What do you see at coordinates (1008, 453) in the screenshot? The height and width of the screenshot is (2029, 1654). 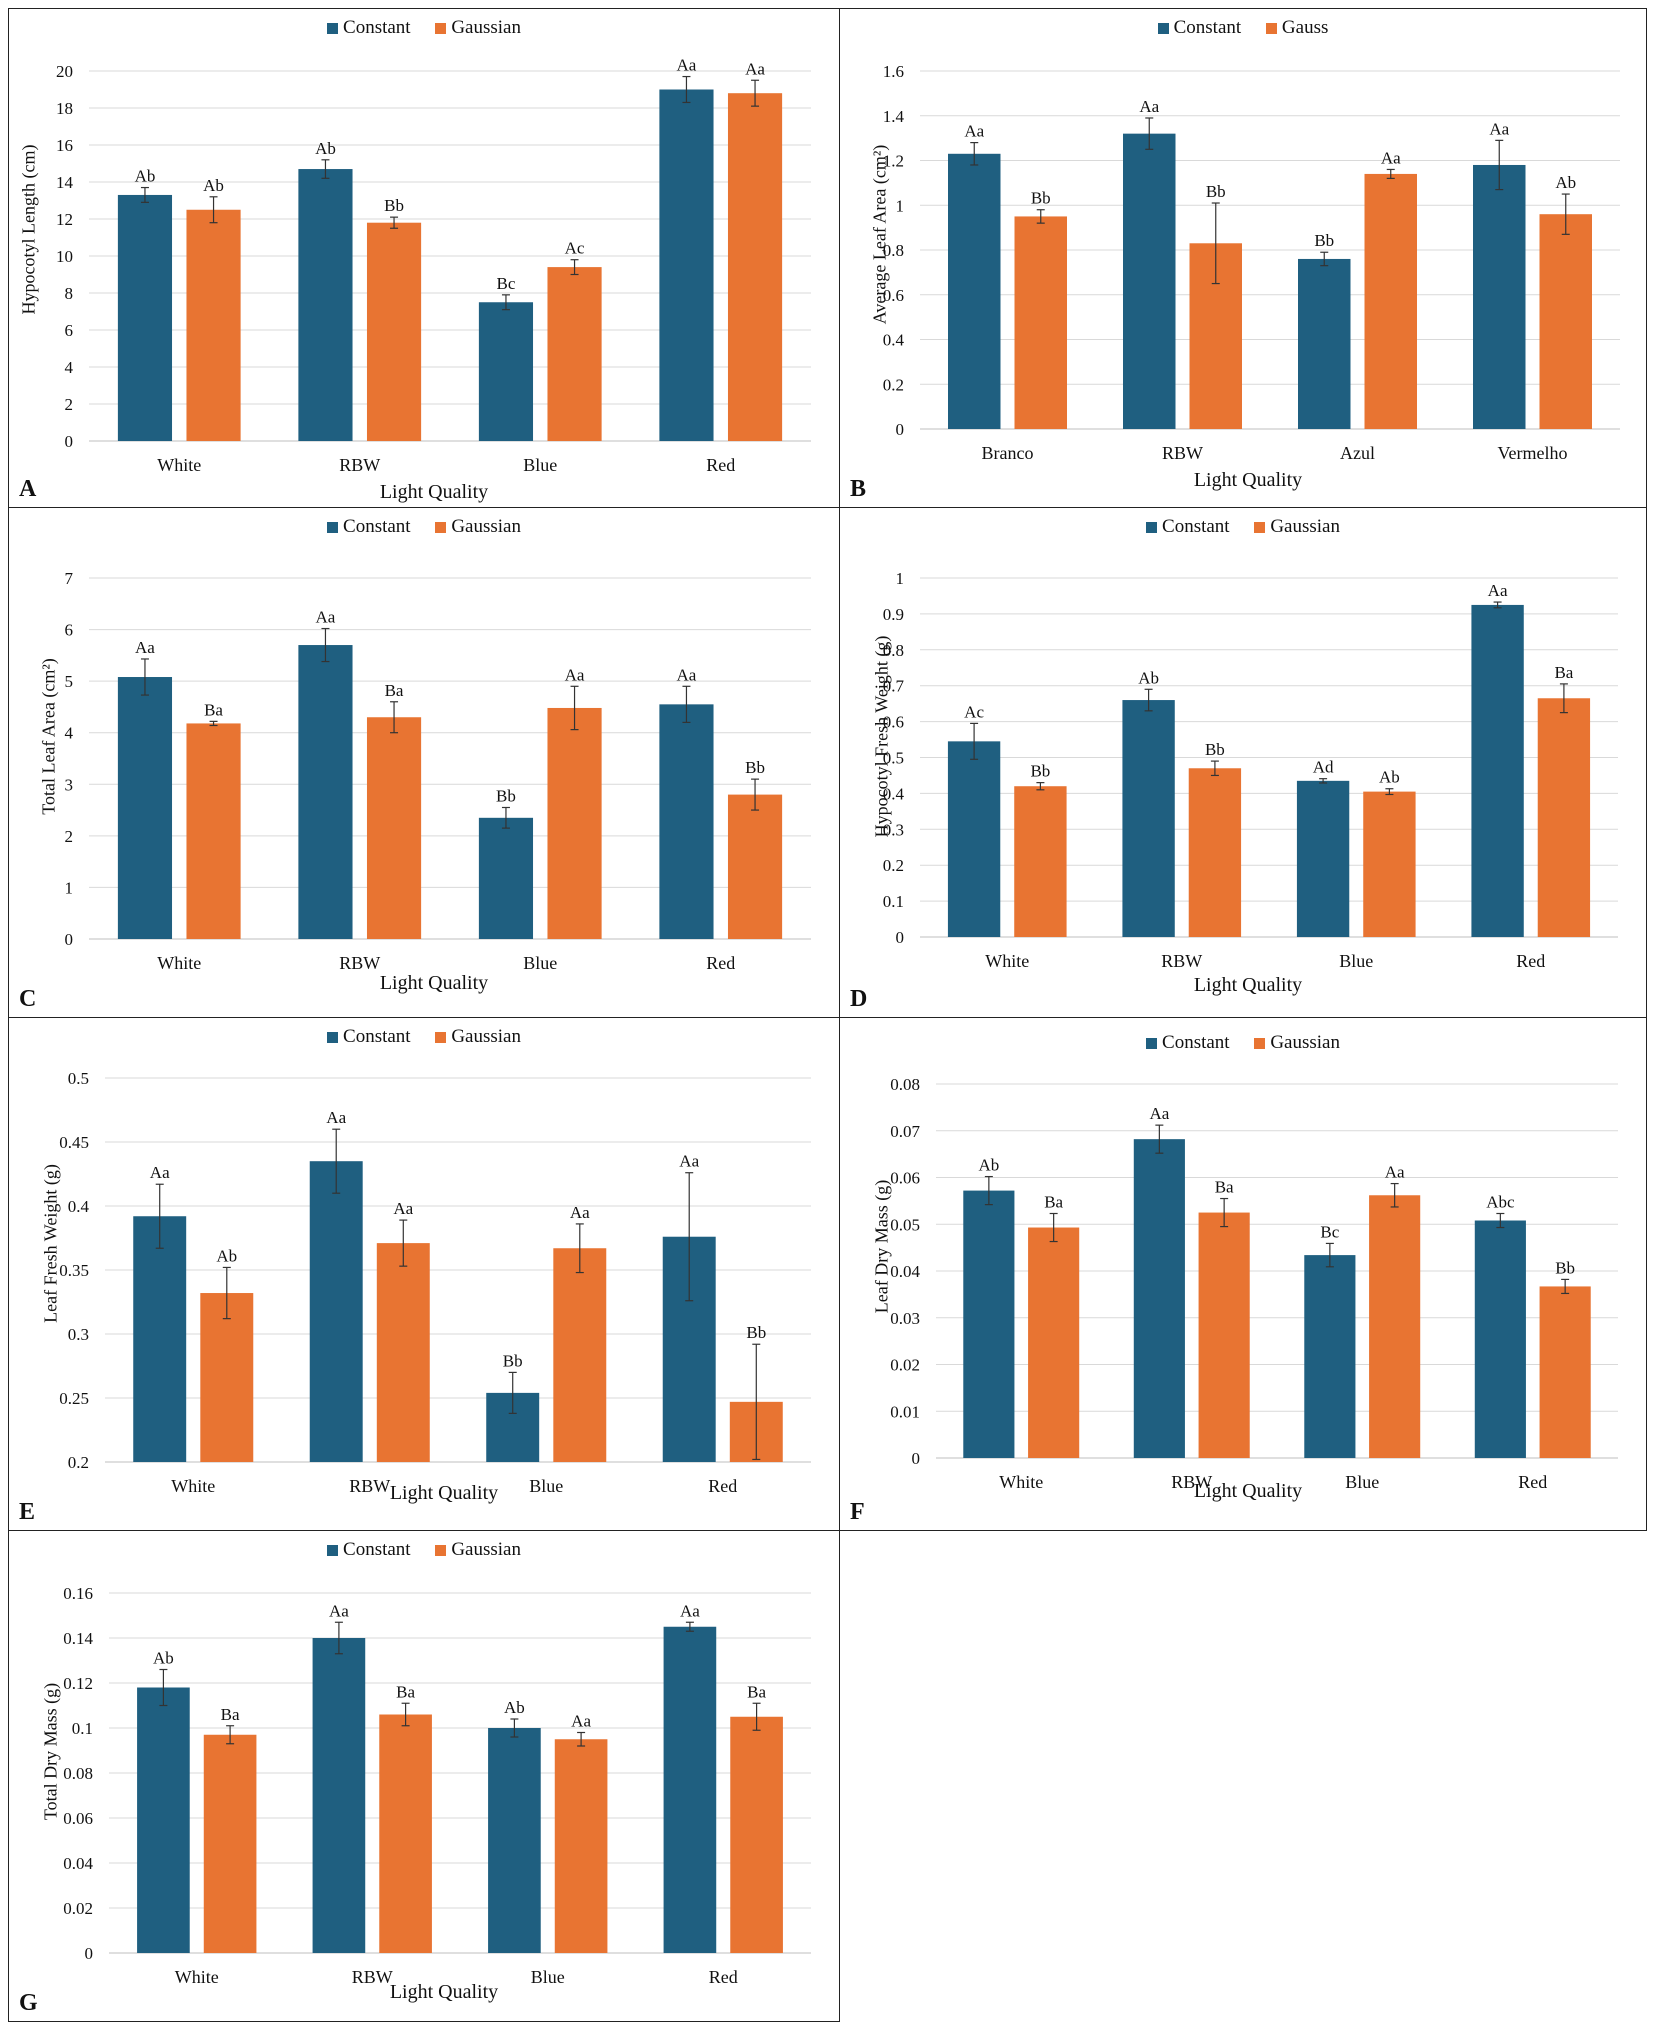 I see `x-tick-label: Branco` at bounding box center [1008, 453].